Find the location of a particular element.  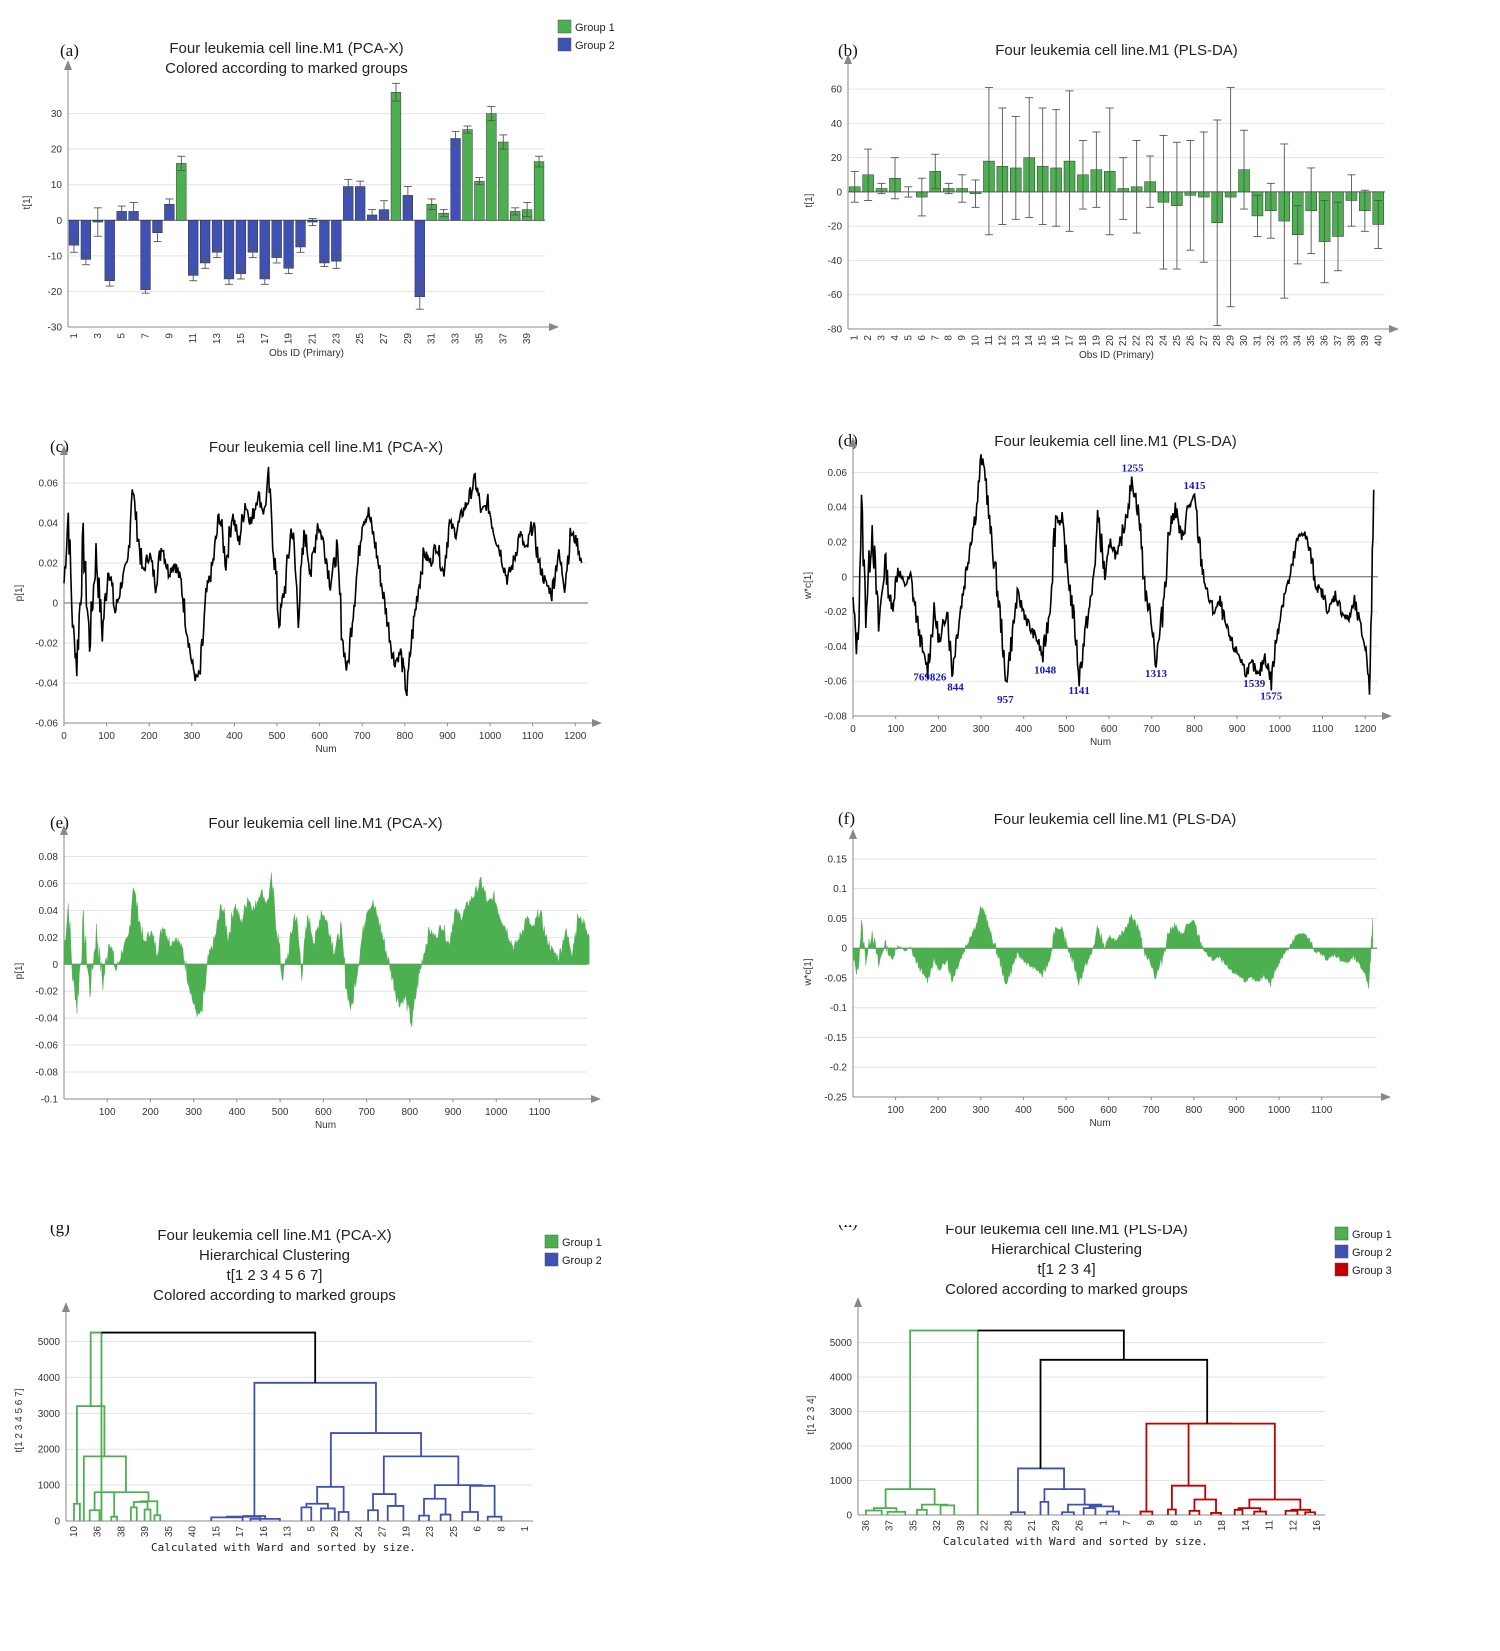

y-tick-label: 0.02 is located at coordinates (49, 564).